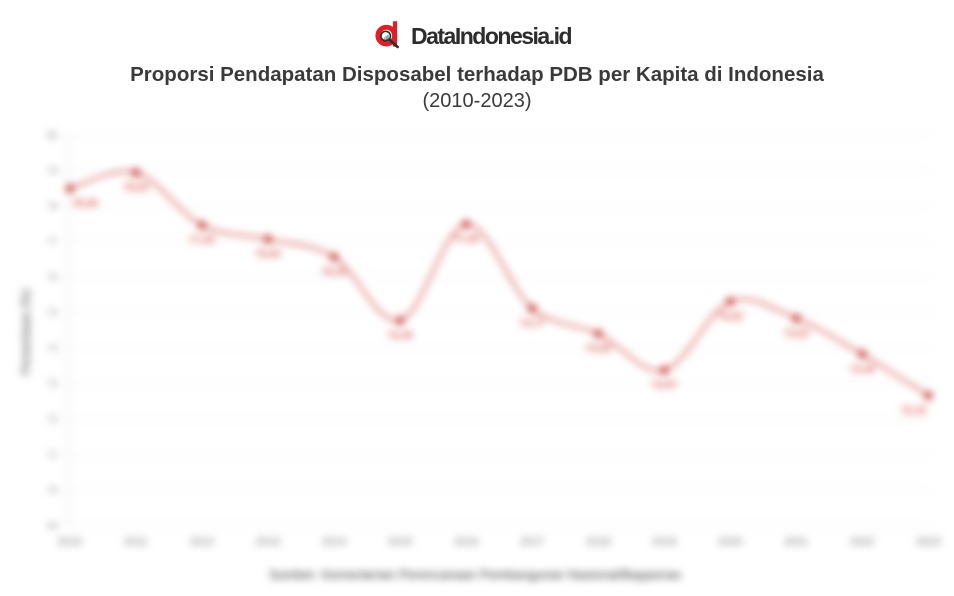 The width and height of the screenshot is (954, 596). Describe the element at coordinates (862, 542) in the screenshot. I see `svg-text: 2022` at that location.